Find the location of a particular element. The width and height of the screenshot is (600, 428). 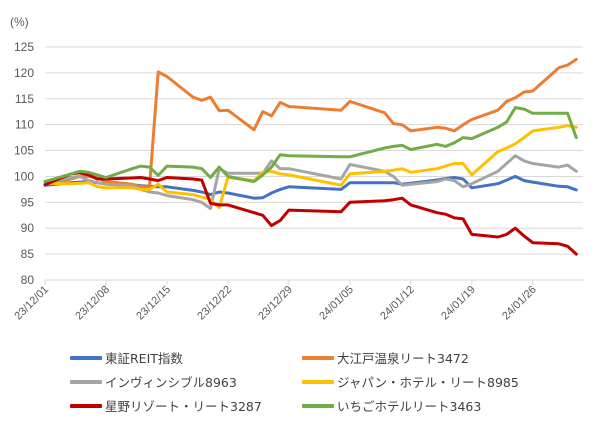

x-tick-label: 23/12/08 is located at coordinates (92, 303).